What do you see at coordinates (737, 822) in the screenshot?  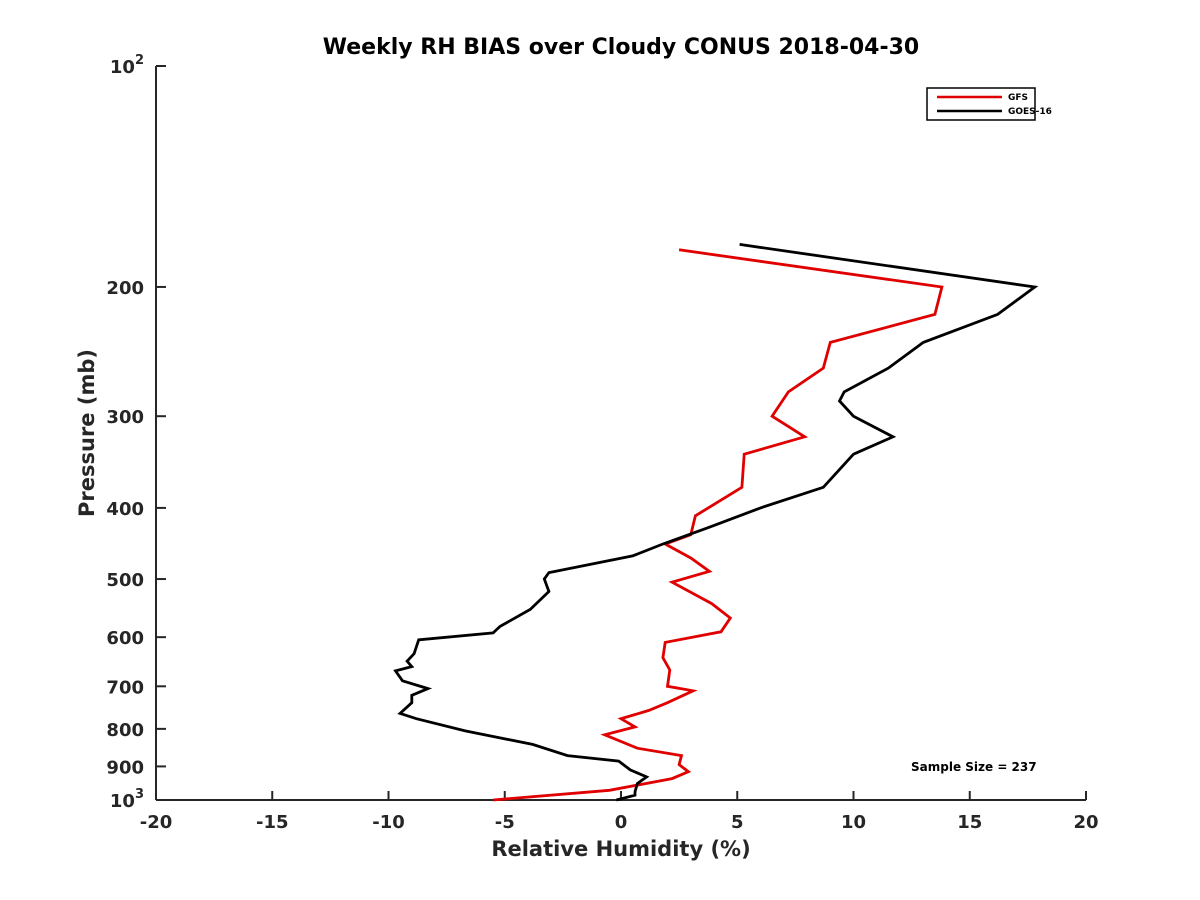 I see `x-tick-label: 5` at bounding box center [737, 822].